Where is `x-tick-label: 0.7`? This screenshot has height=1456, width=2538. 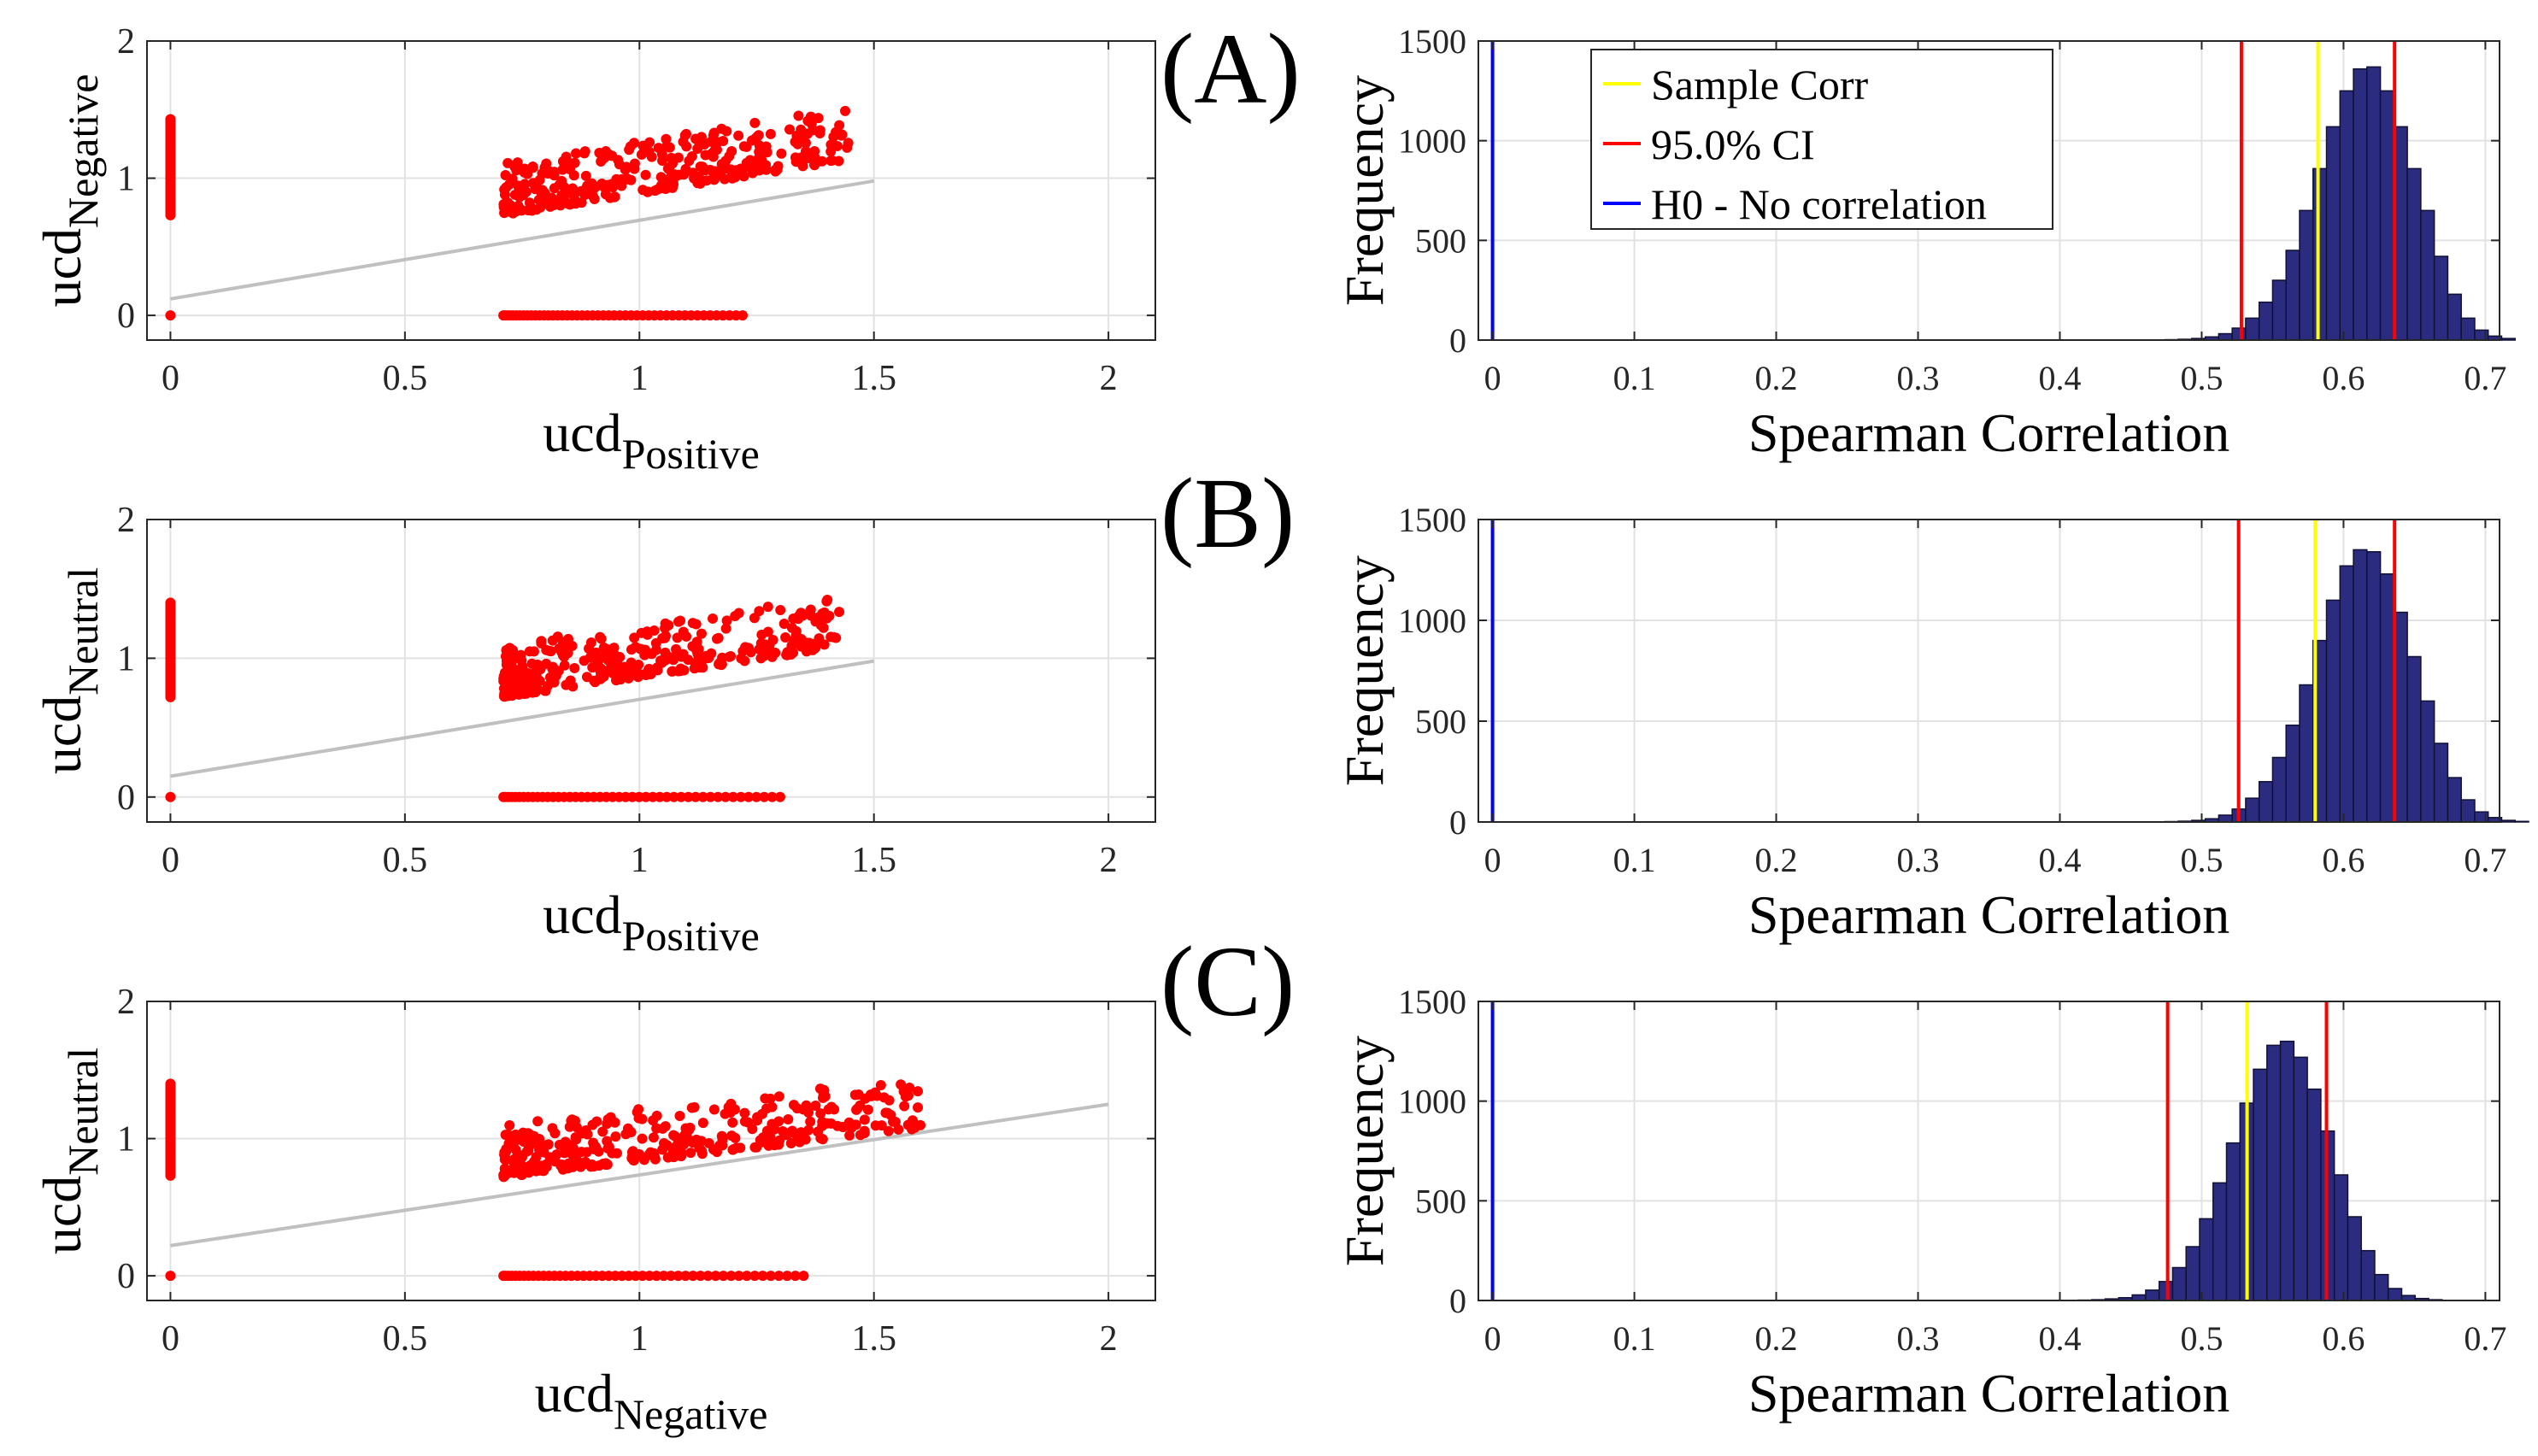
x-tick-label: 0.7 is located at coordinates (2485, 378).